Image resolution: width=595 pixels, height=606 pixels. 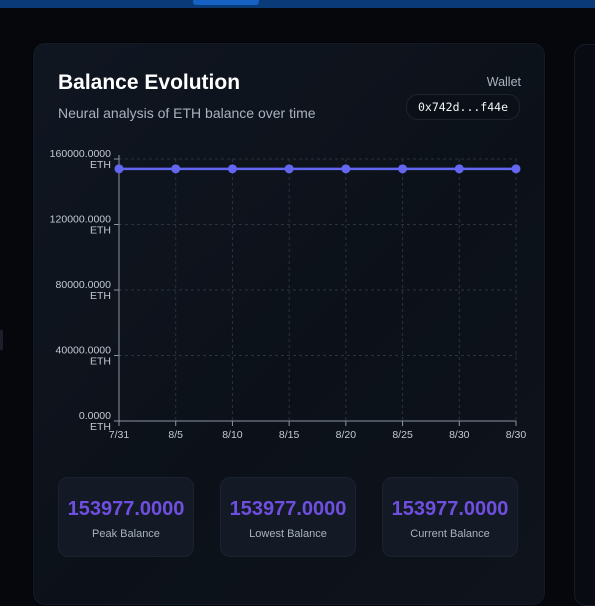 I want to click on x-tick-label: 8/25, so click(x=402, y=435).